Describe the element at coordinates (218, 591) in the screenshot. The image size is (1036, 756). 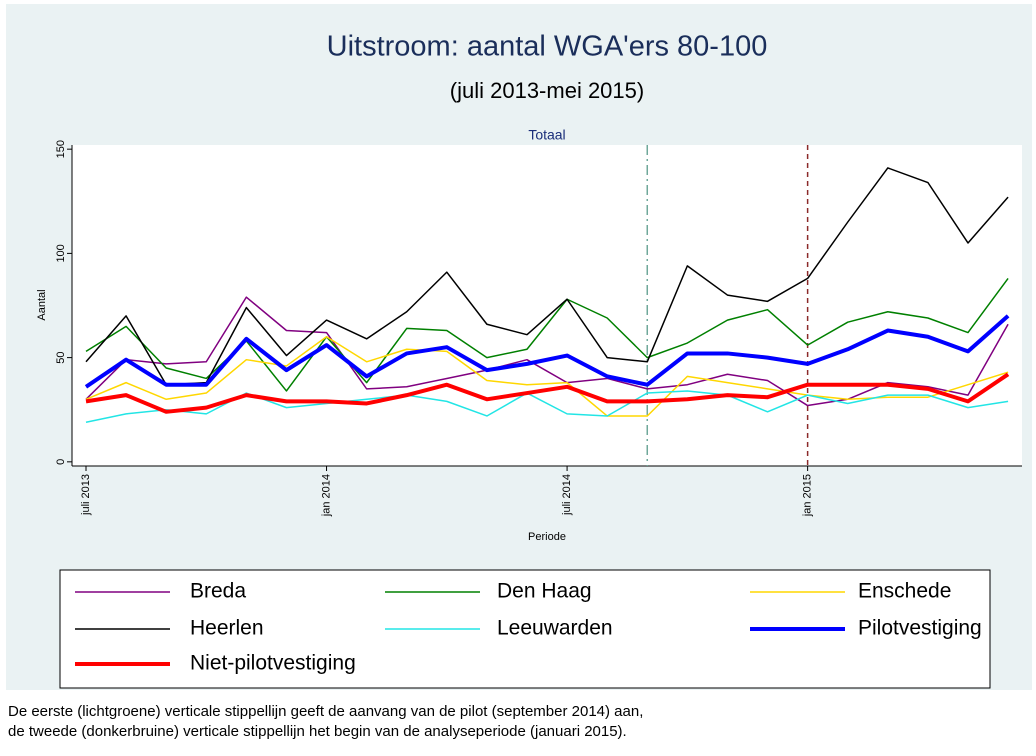
I see `legend-label: Breda` at that location.